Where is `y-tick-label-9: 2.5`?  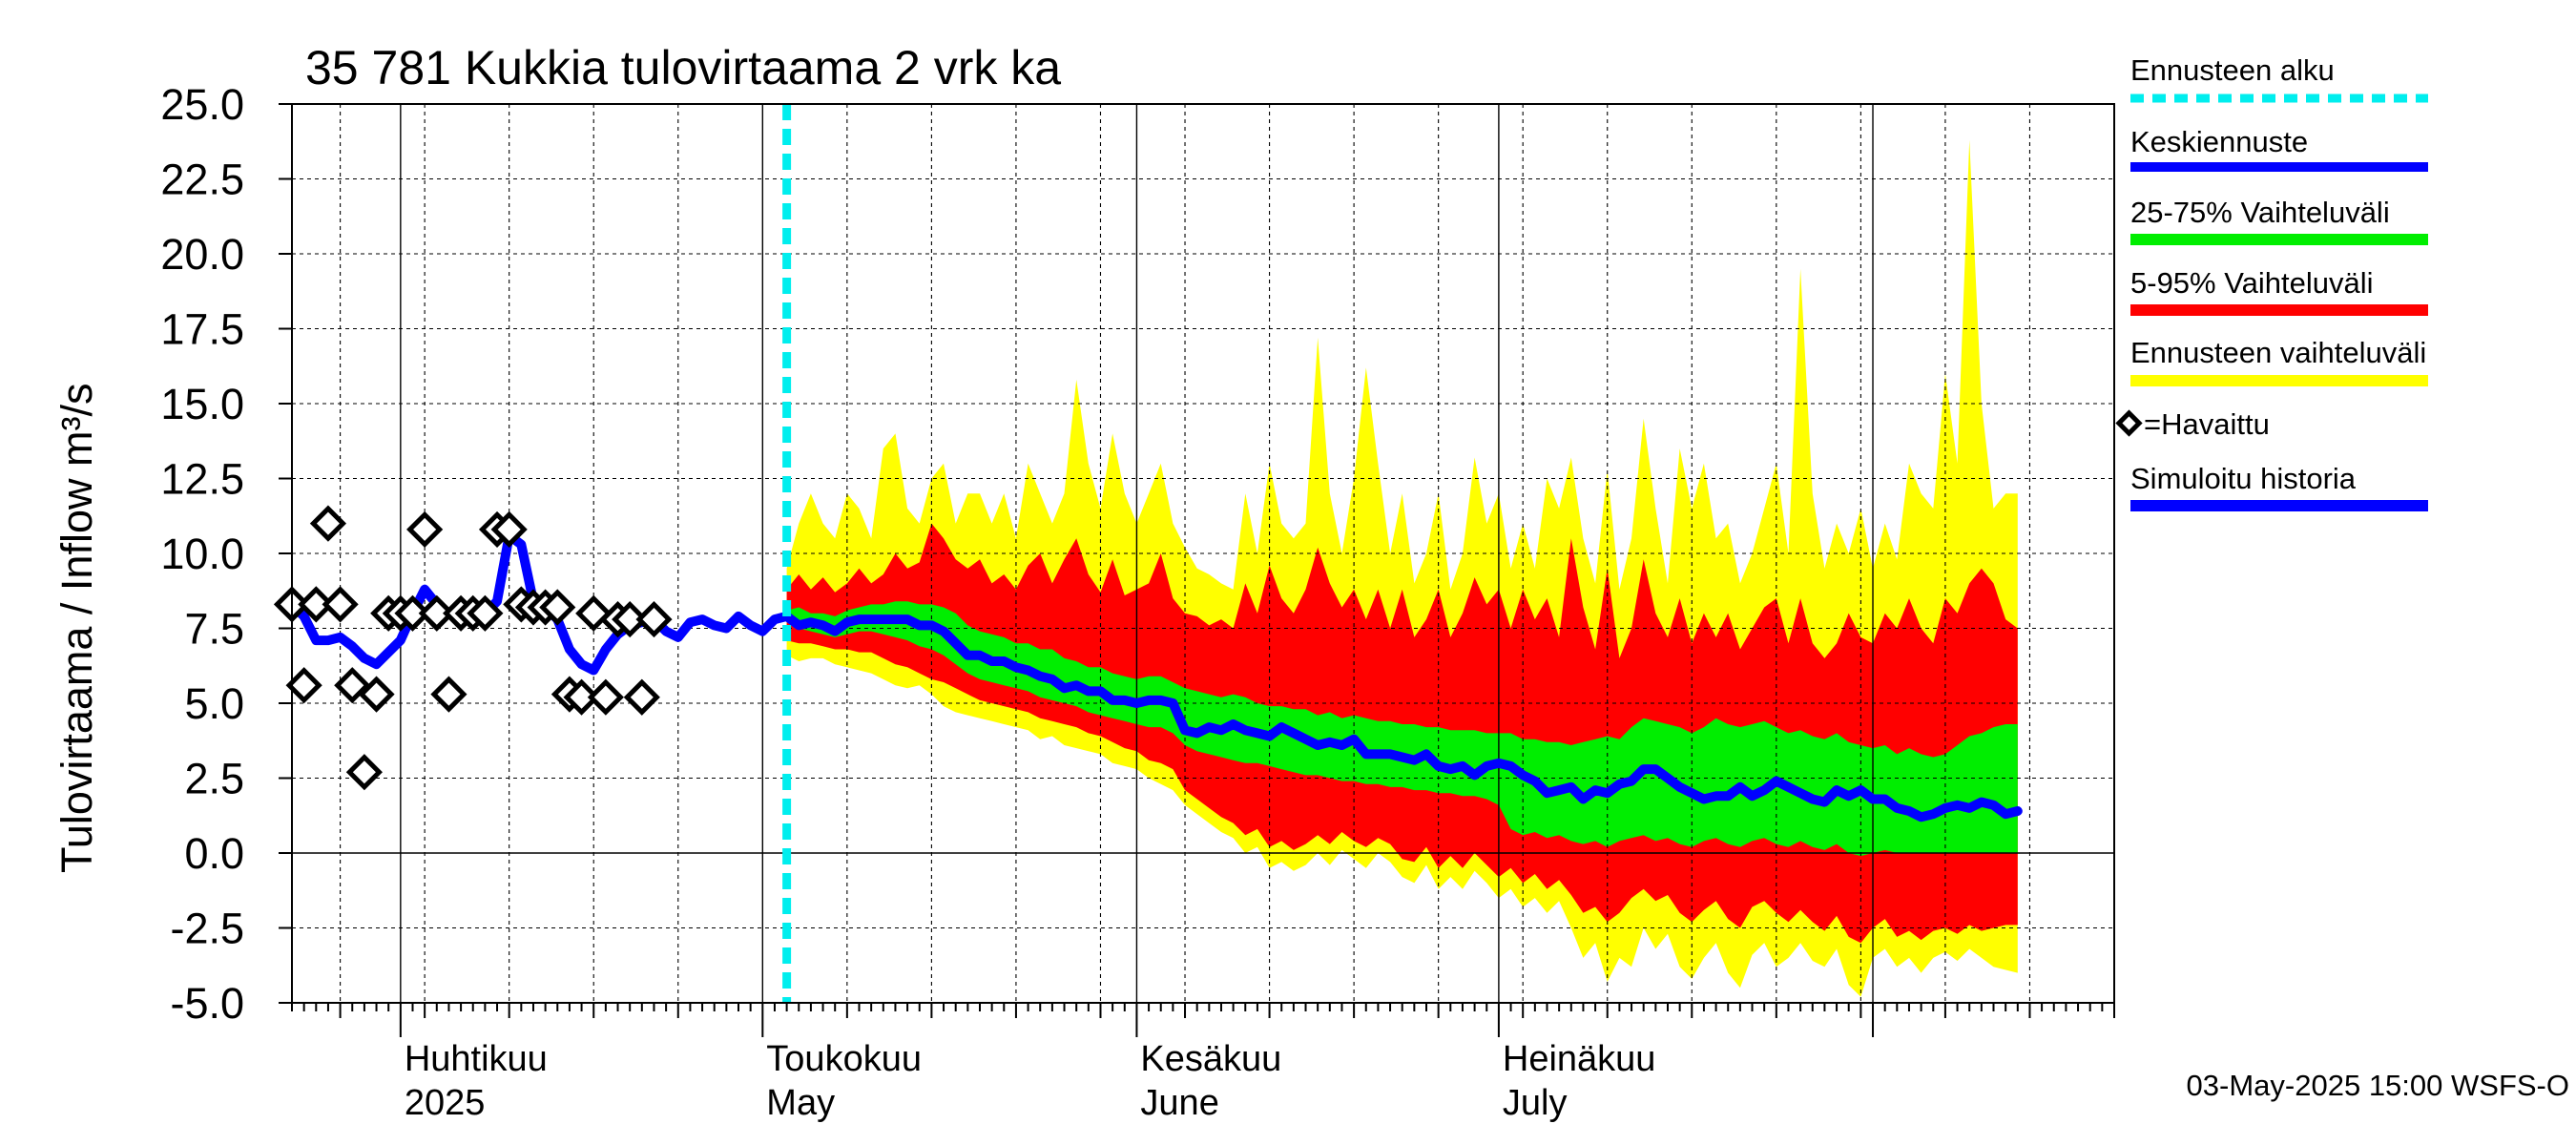 y-tick-label-9: 2.5 is located at coordinates (214, 779).